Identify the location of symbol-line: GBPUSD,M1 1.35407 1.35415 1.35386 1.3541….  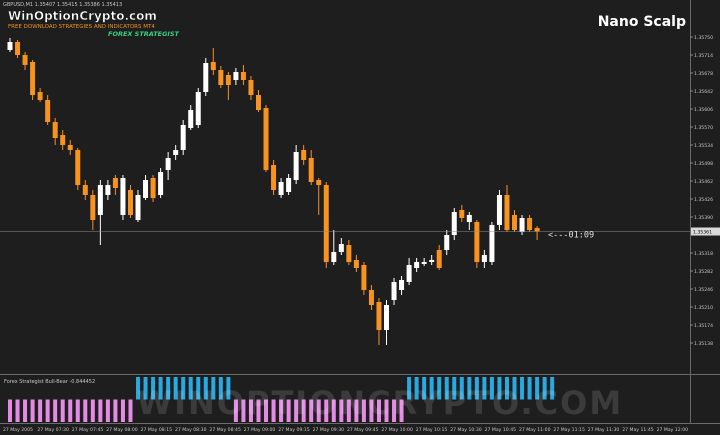
(62, 5).